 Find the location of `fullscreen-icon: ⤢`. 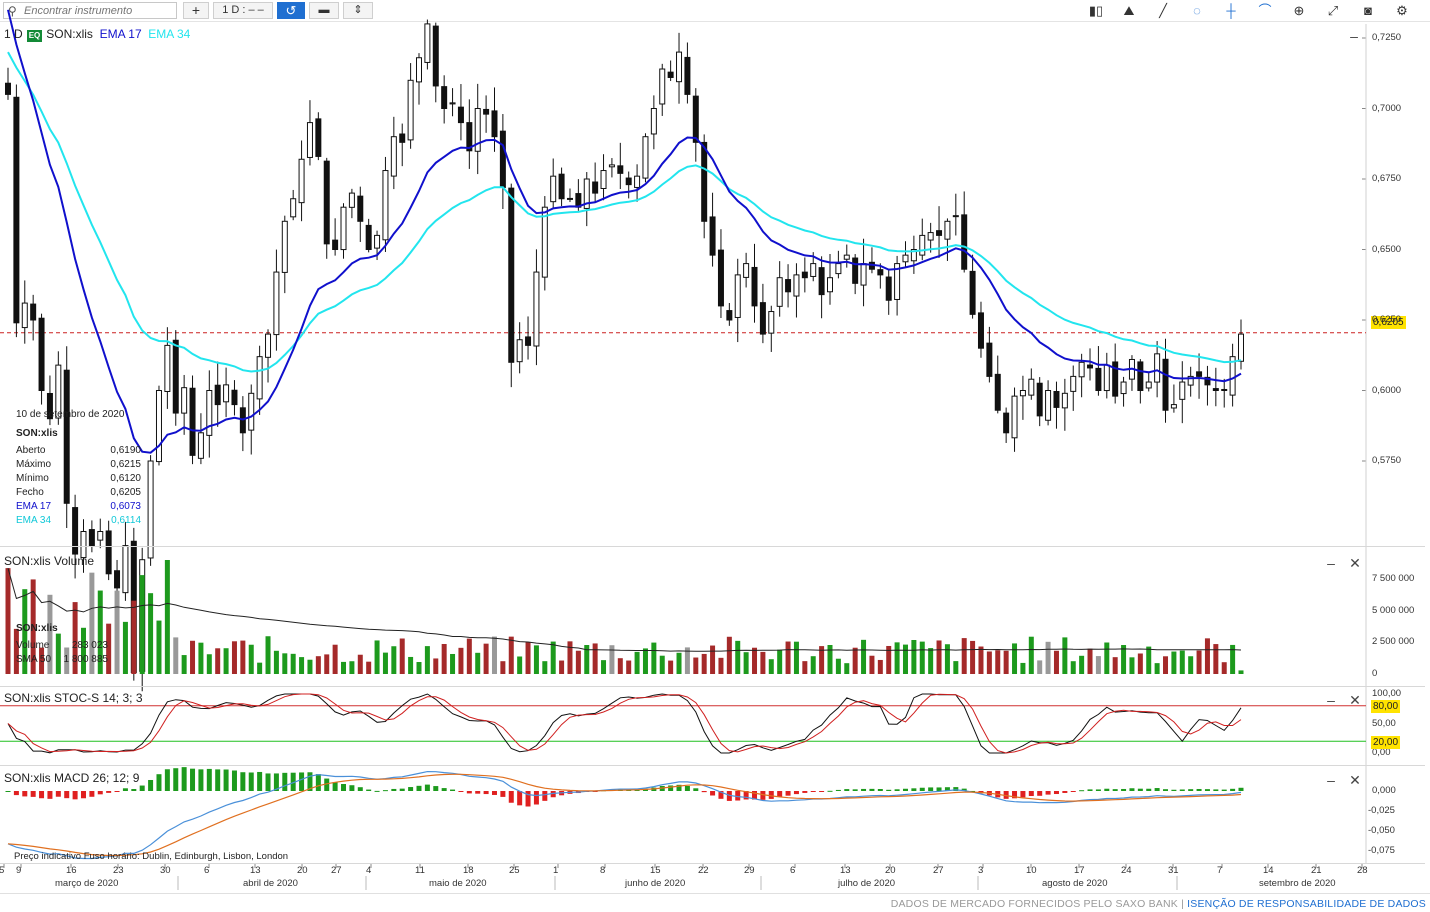

fullscreen-icon: ⤢ is located at coordinates (1333, 10).